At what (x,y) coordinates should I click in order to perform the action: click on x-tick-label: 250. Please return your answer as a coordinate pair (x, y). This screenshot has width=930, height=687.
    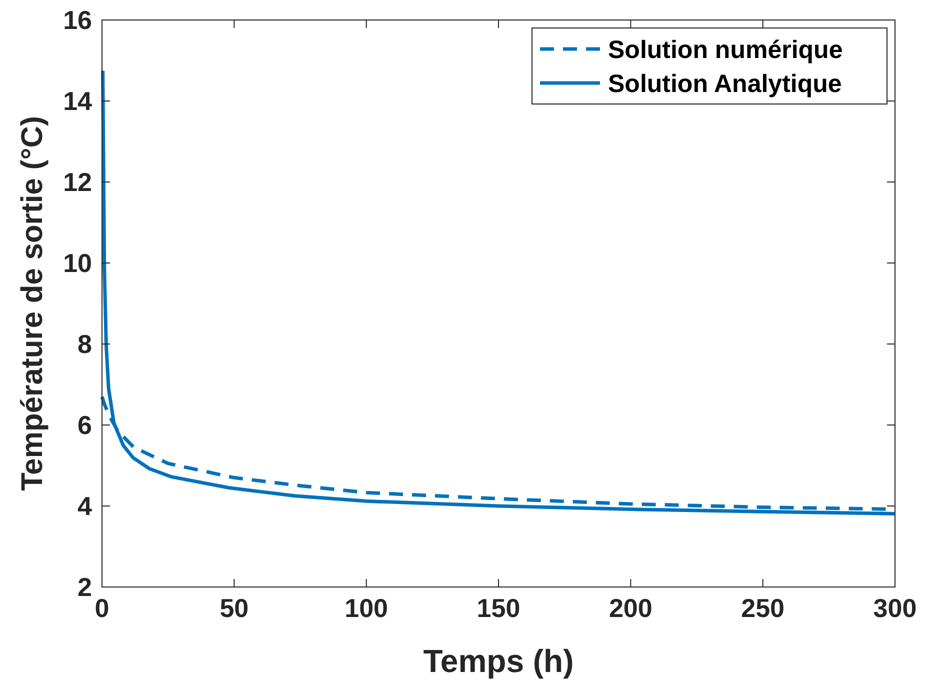
    Looking at the image, I should click on (763, 608).